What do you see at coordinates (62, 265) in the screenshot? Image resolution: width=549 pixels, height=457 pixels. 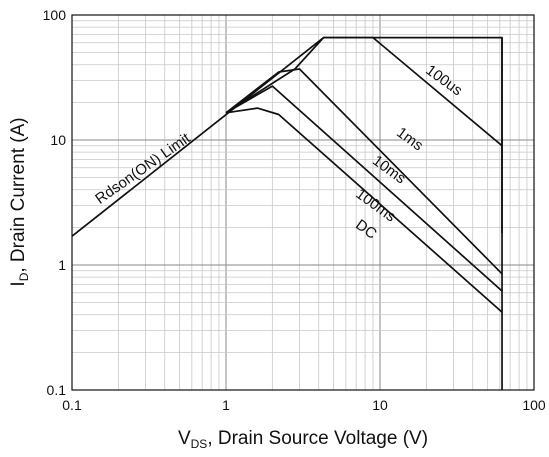 I see `y-tick-label: 1` at bounding box center [62, 265].